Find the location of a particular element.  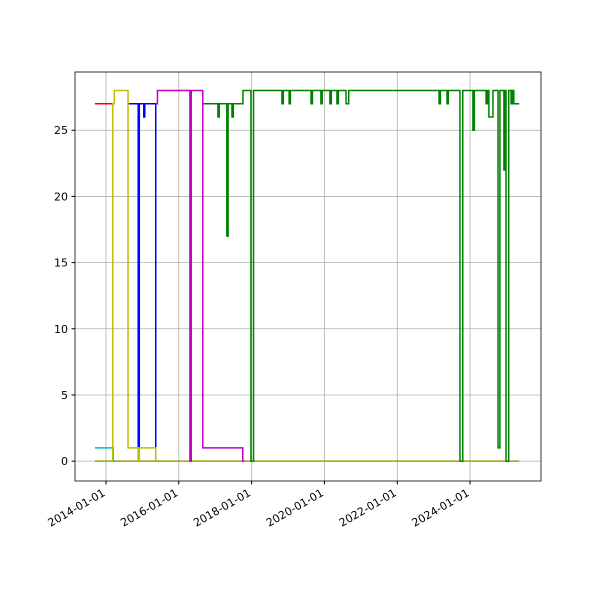

y-tick-label: 10 is located at coordinates (61, 329).